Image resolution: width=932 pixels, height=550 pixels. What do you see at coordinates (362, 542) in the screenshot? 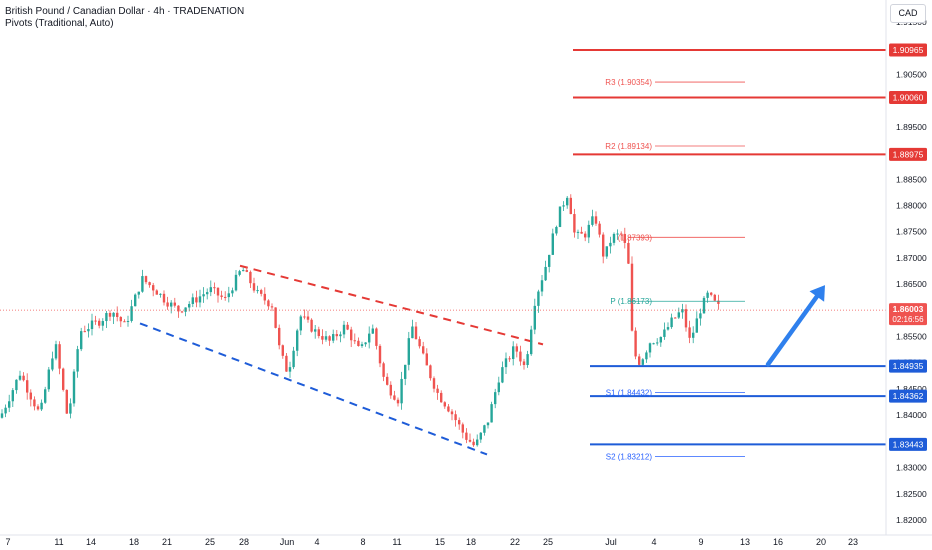
I see `time-tick-label: 8` at bounding box center [362, 542].